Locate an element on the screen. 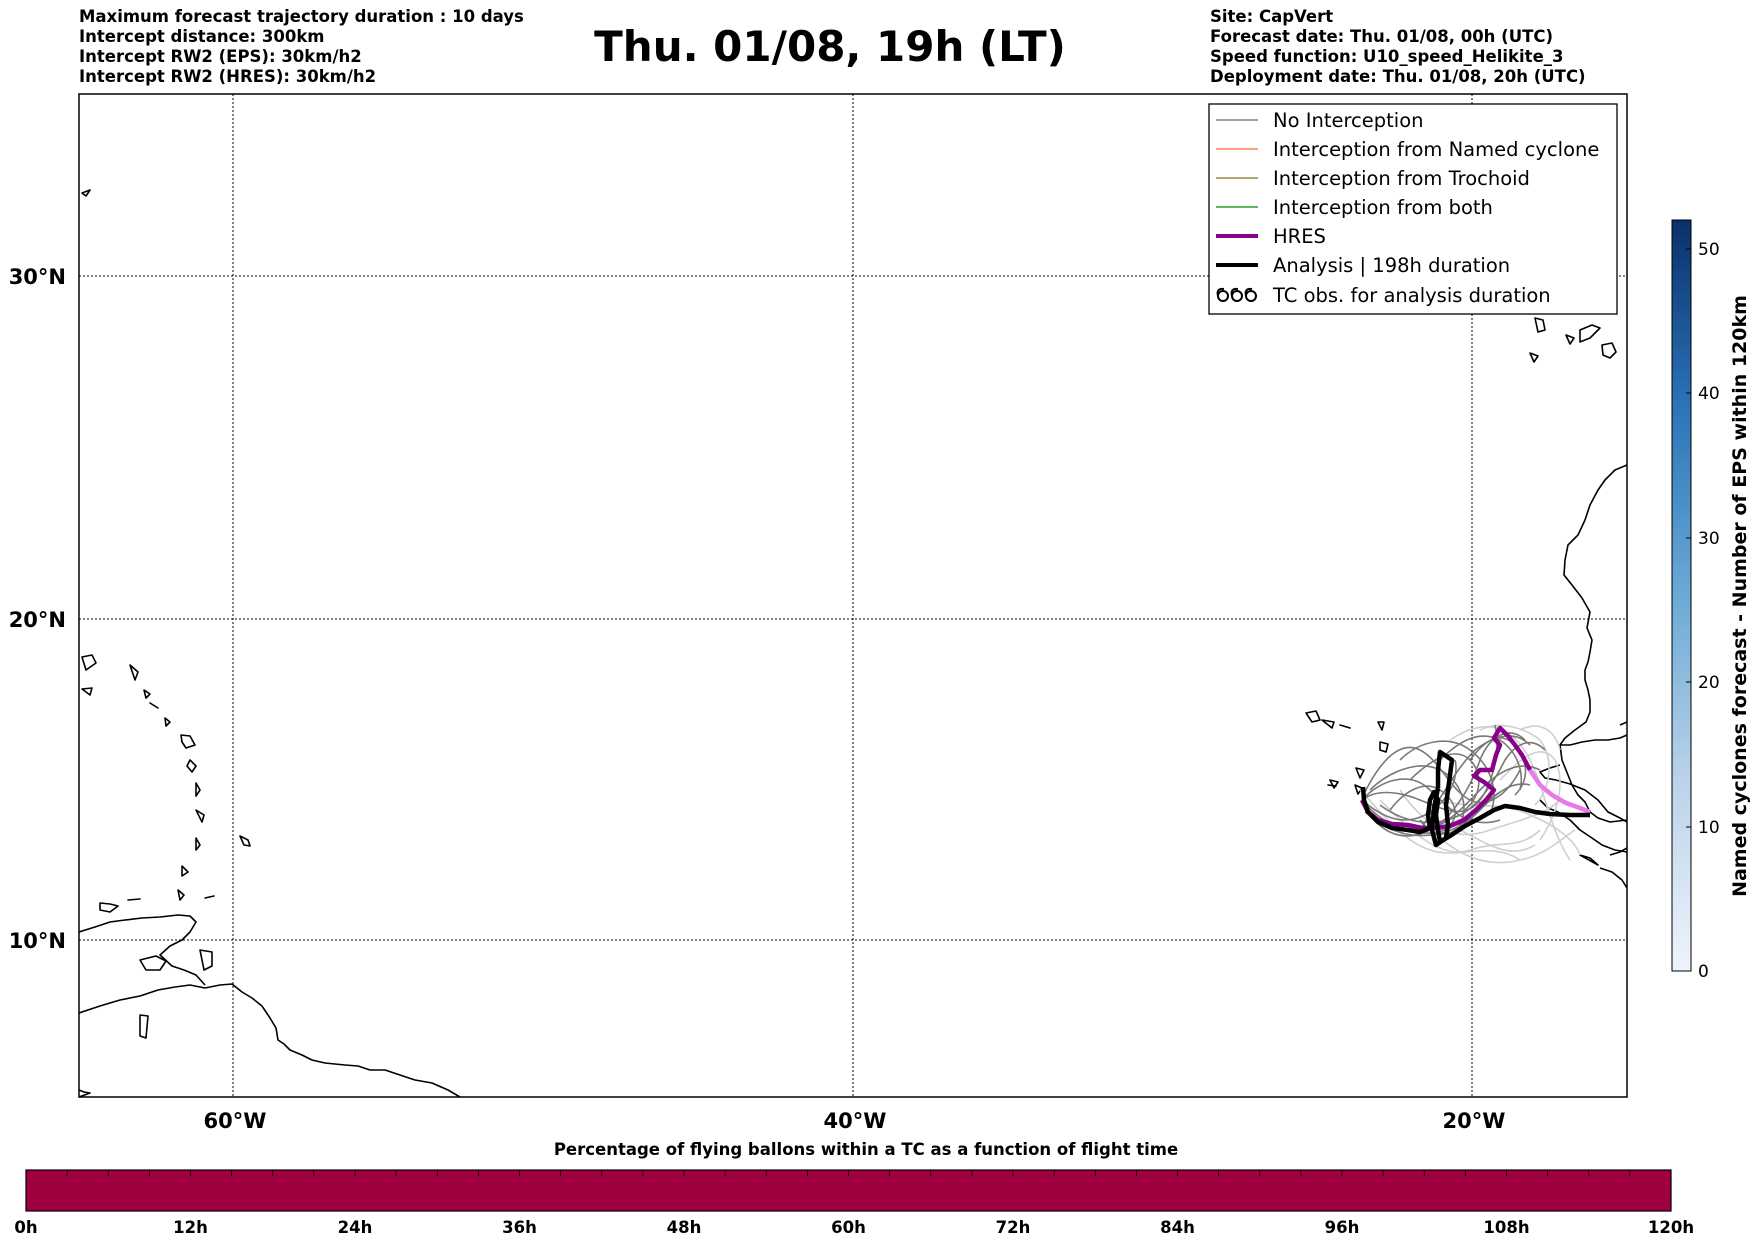 This screenshot has width=1752, height=1241. longitude-labels: 60°W 40°W 20°W is located at coordinates (855, 1121).